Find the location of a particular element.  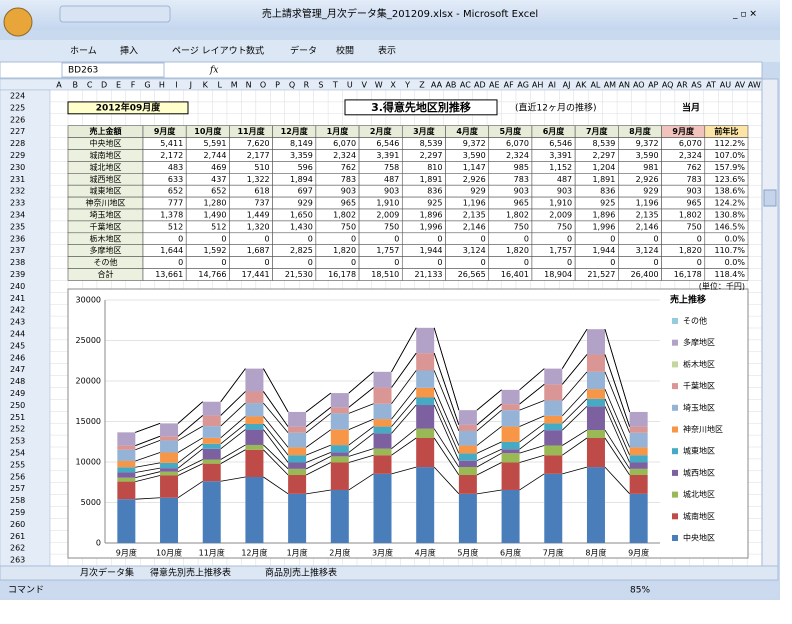

column-header: C is located at coordinates (90, 85).